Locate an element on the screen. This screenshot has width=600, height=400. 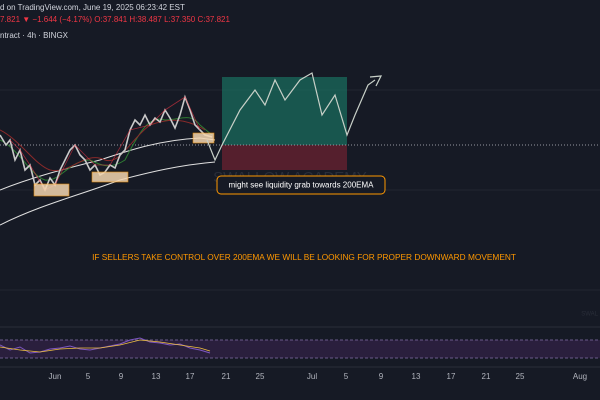
rsi-band is located at coordinates (300, 349).